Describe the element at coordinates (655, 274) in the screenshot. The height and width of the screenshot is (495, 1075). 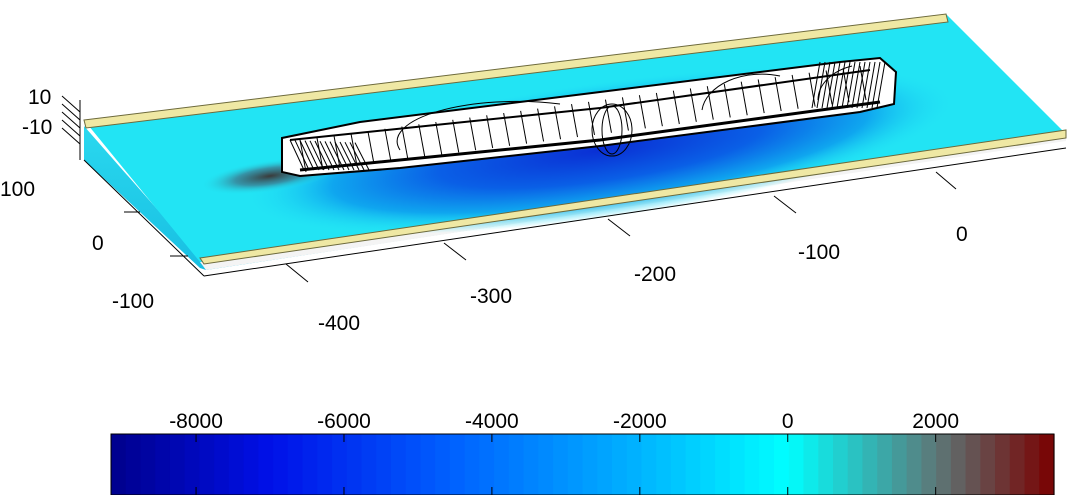
I see `x-tick-label: -200` at that location.